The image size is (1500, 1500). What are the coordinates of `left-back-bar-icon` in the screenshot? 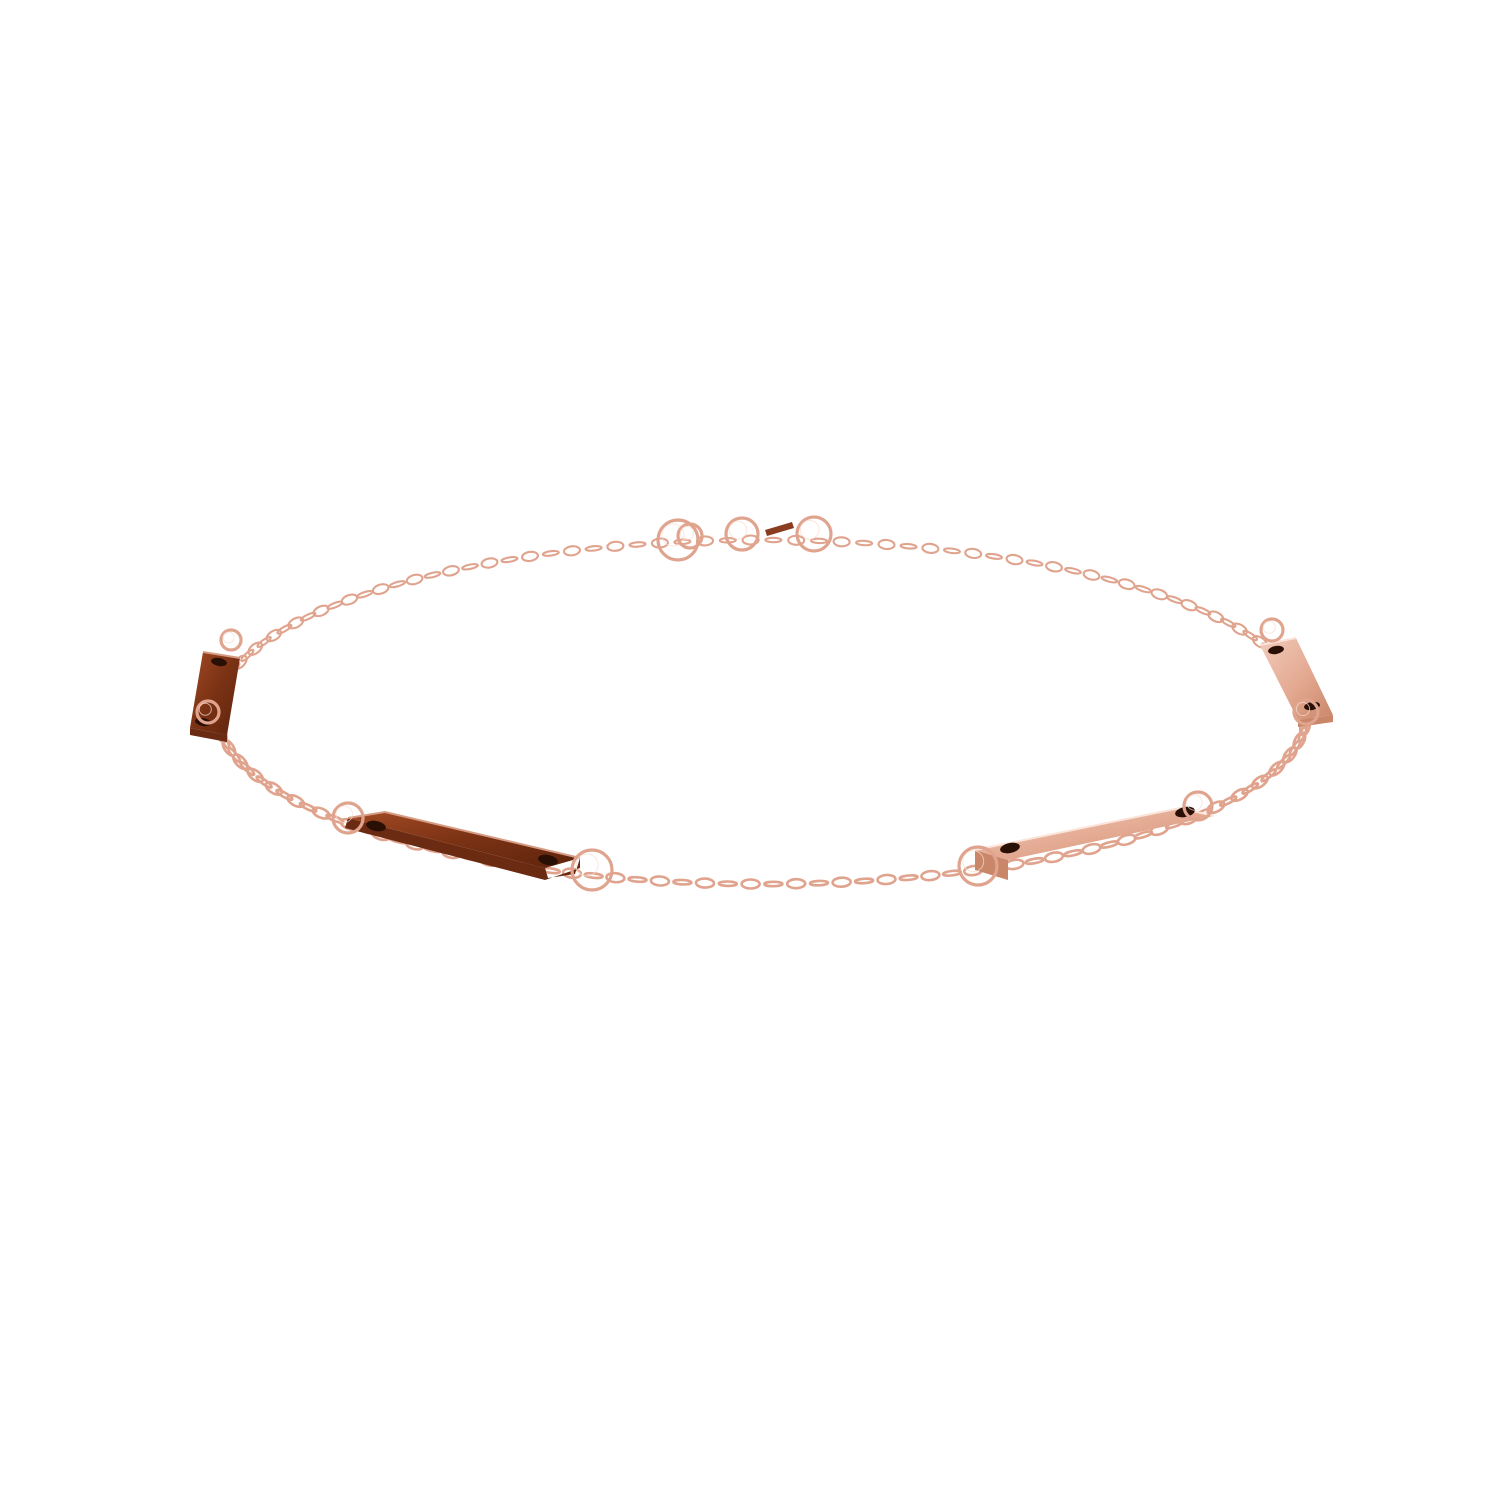 It's located at (216, 685).